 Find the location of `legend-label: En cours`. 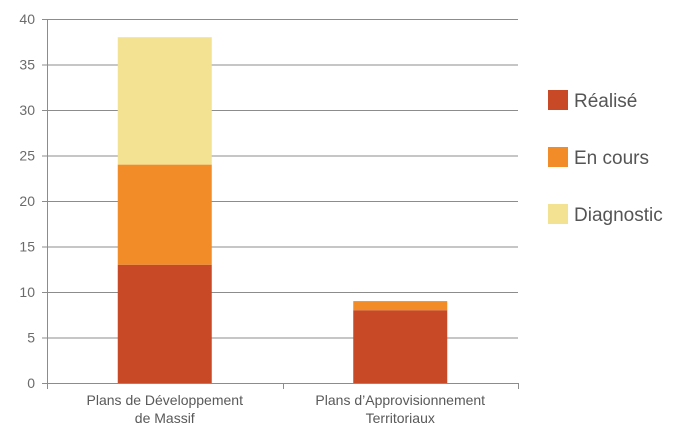

legend-label: En cours is located at coordinates (611, 158).